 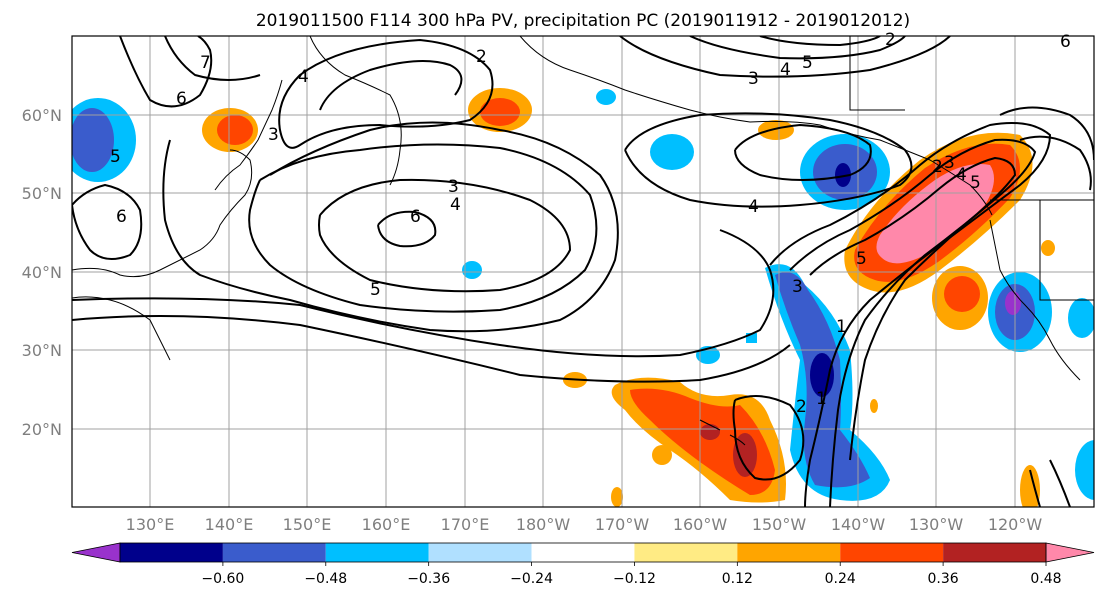 I want to click on latitude-labels: 60°N 50°N 40°N 30°N 20°N, so click(x=42, y=272).